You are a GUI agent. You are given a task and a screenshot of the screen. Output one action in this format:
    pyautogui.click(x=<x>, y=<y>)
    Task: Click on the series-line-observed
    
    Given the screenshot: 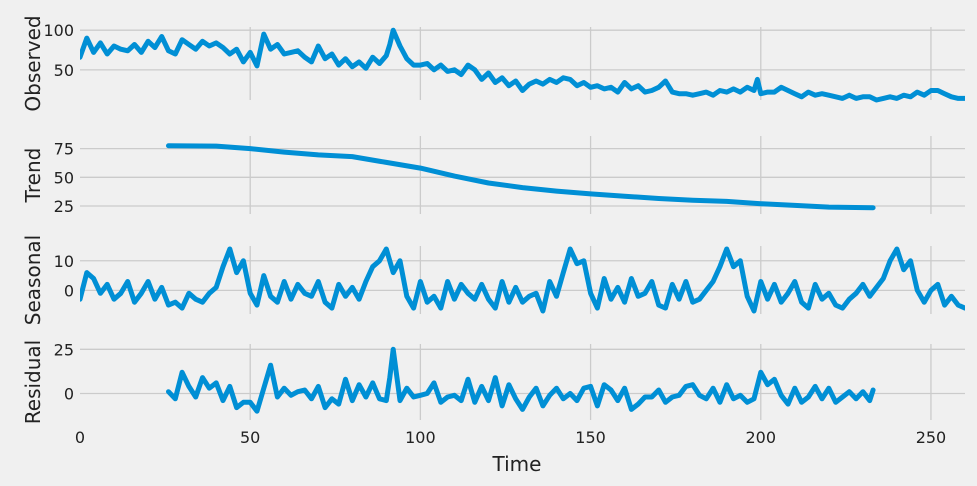 What is the action you would take?
    pyautogui.click(x=522, y=65)
    